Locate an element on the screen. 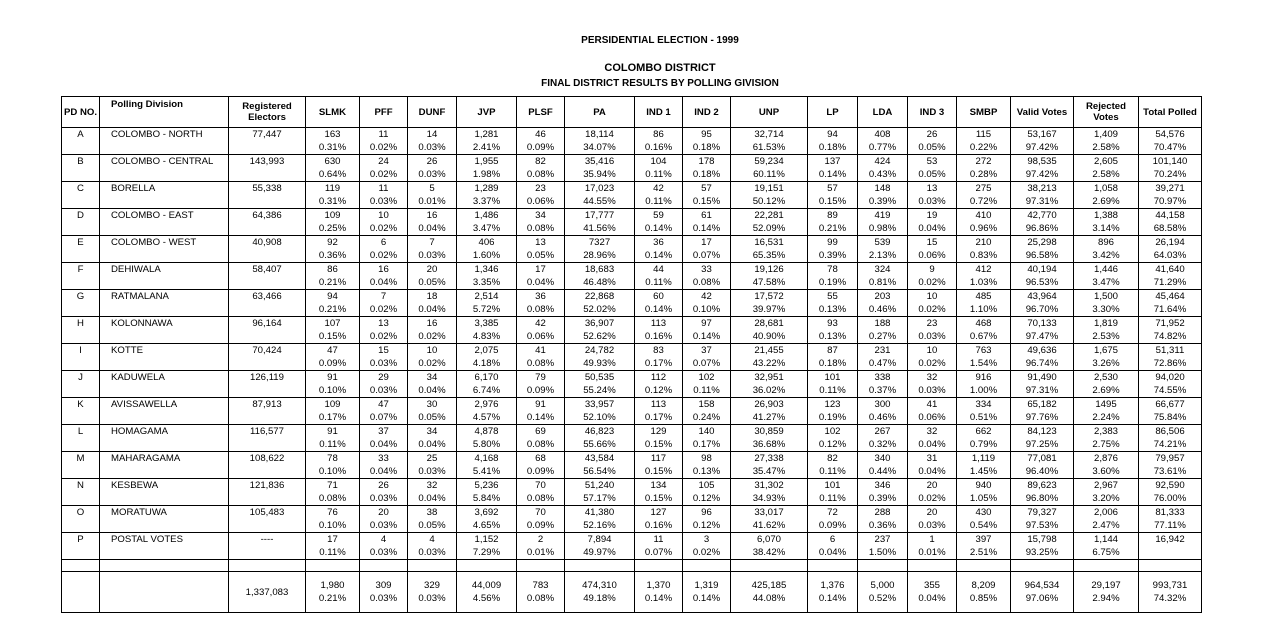 This screenshot has width=1266, height=643. vote-count: 39,271 is located at coordinates (1170, 188).